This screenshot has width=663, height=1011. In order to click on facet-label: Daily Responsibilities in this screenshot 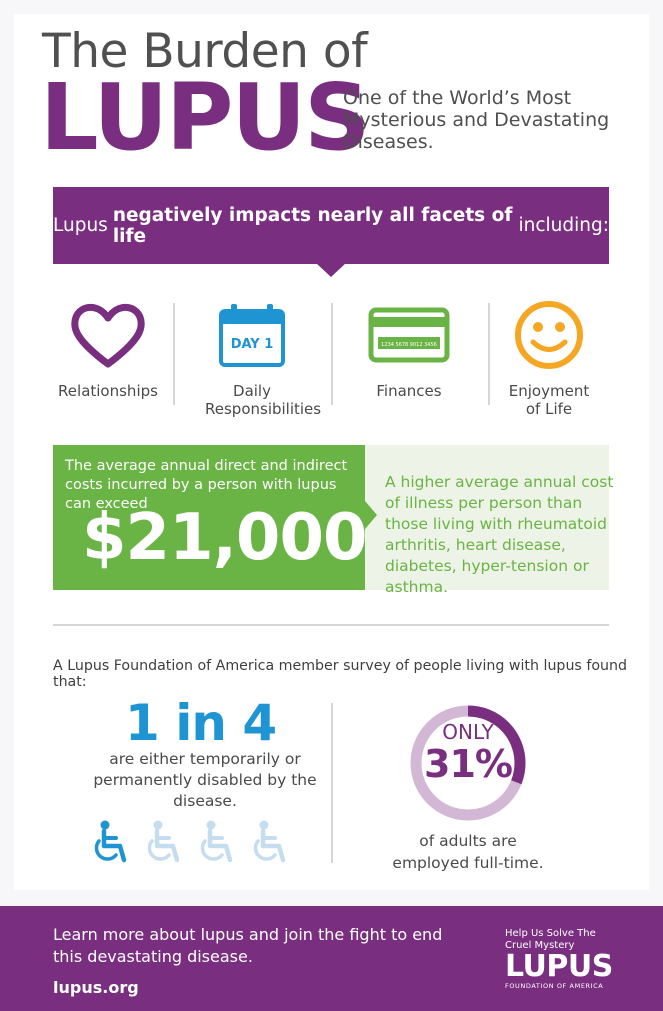, I will do `click(263, 400)`.